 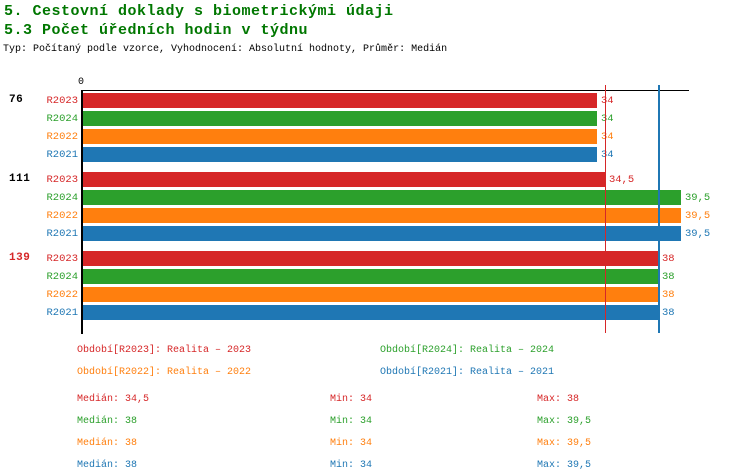 What do you see at coordinates (80, 82) in the screenshot?
I see `x-axis-zero-label: 0` at bounding box center [80, 82].